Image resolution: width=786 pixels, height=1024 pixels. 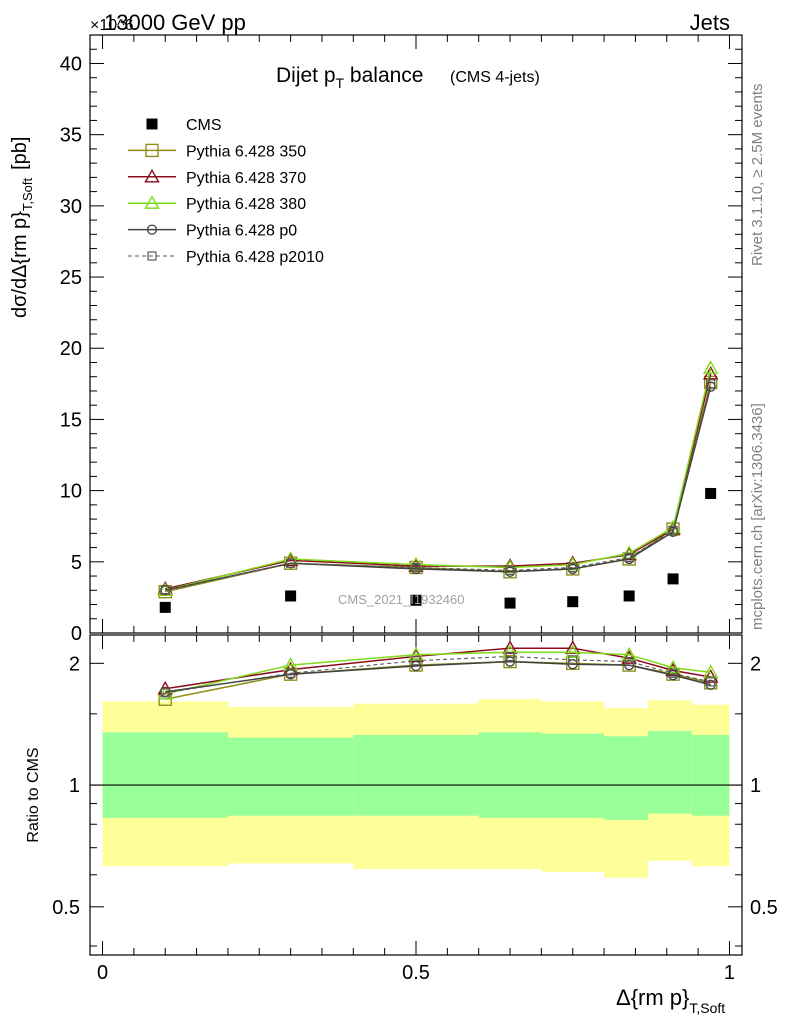 I want to click on main-y-tick-label: 10, so click(x=71, y=492).